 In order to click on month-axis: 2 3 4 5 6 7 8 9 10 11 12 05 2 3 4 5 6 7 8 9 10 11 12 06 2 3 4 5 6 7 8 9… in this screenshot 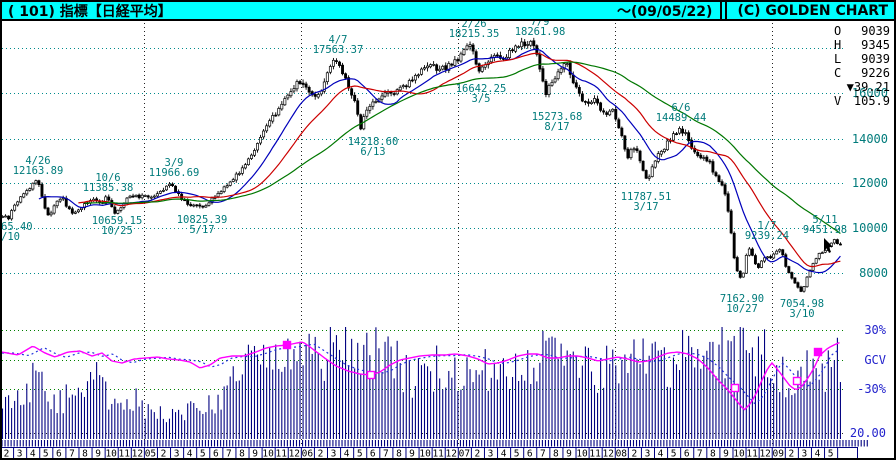, I will do `click(429, 453)`.